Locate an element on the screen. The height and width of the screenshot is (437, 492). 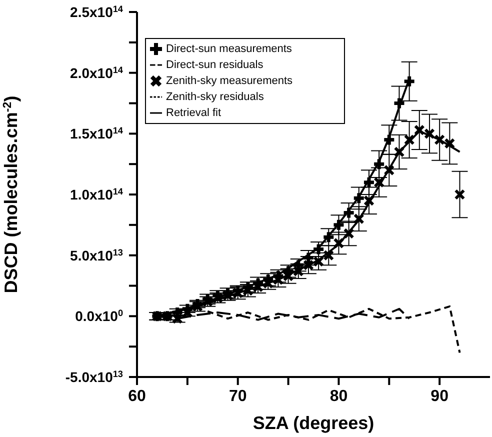
x-tick-label: 70 is located at coordinates (237, 396).